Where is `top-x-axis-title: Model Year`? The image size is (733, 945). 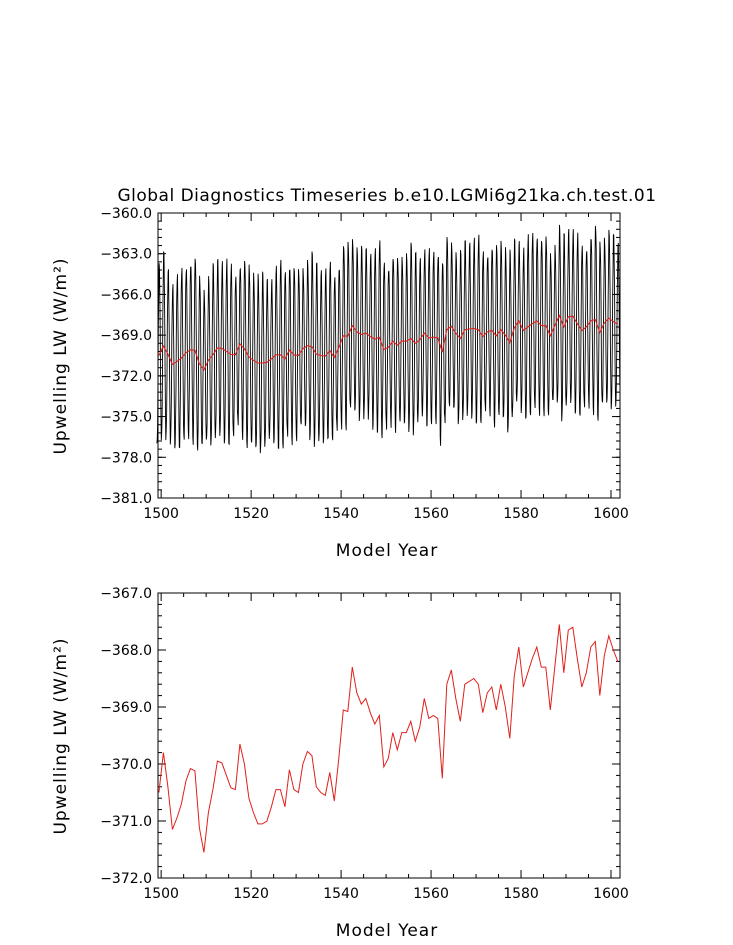
top-x-axis-title: Model Year is located at coordinates (387, 551).